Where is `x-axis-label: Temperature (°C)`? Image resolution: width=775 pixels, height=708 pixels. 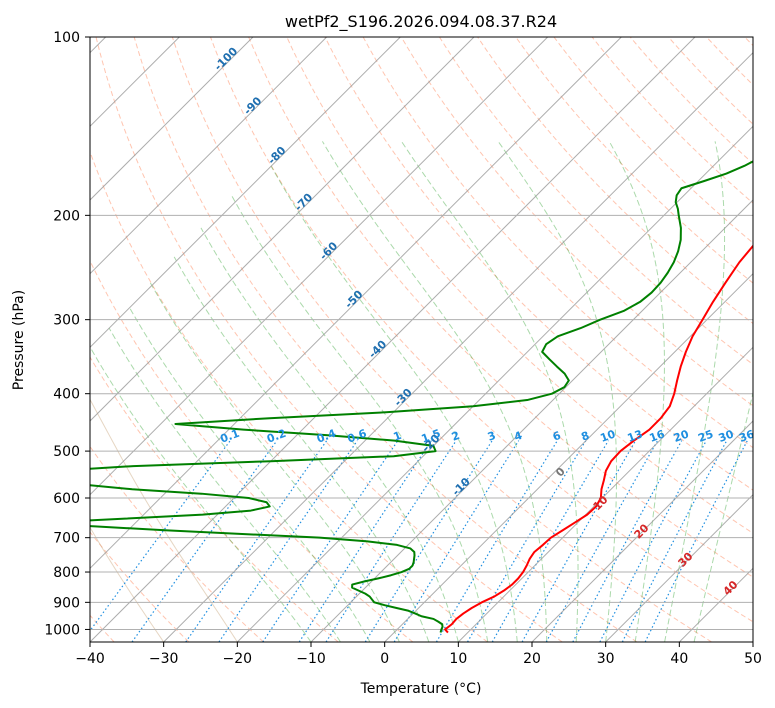
x-axis-label: Temperature (°C) is located at coordinates (421, 689).